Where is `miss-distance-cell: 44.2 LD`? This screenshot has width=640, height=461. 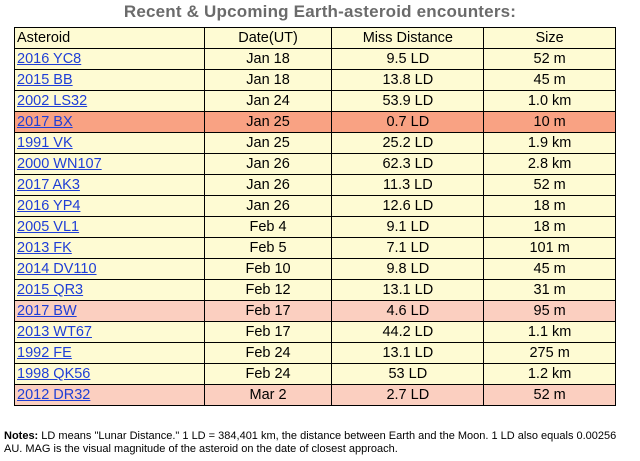
miss-distance-cell: 44.2 LD is located at coordinates (408, 332).